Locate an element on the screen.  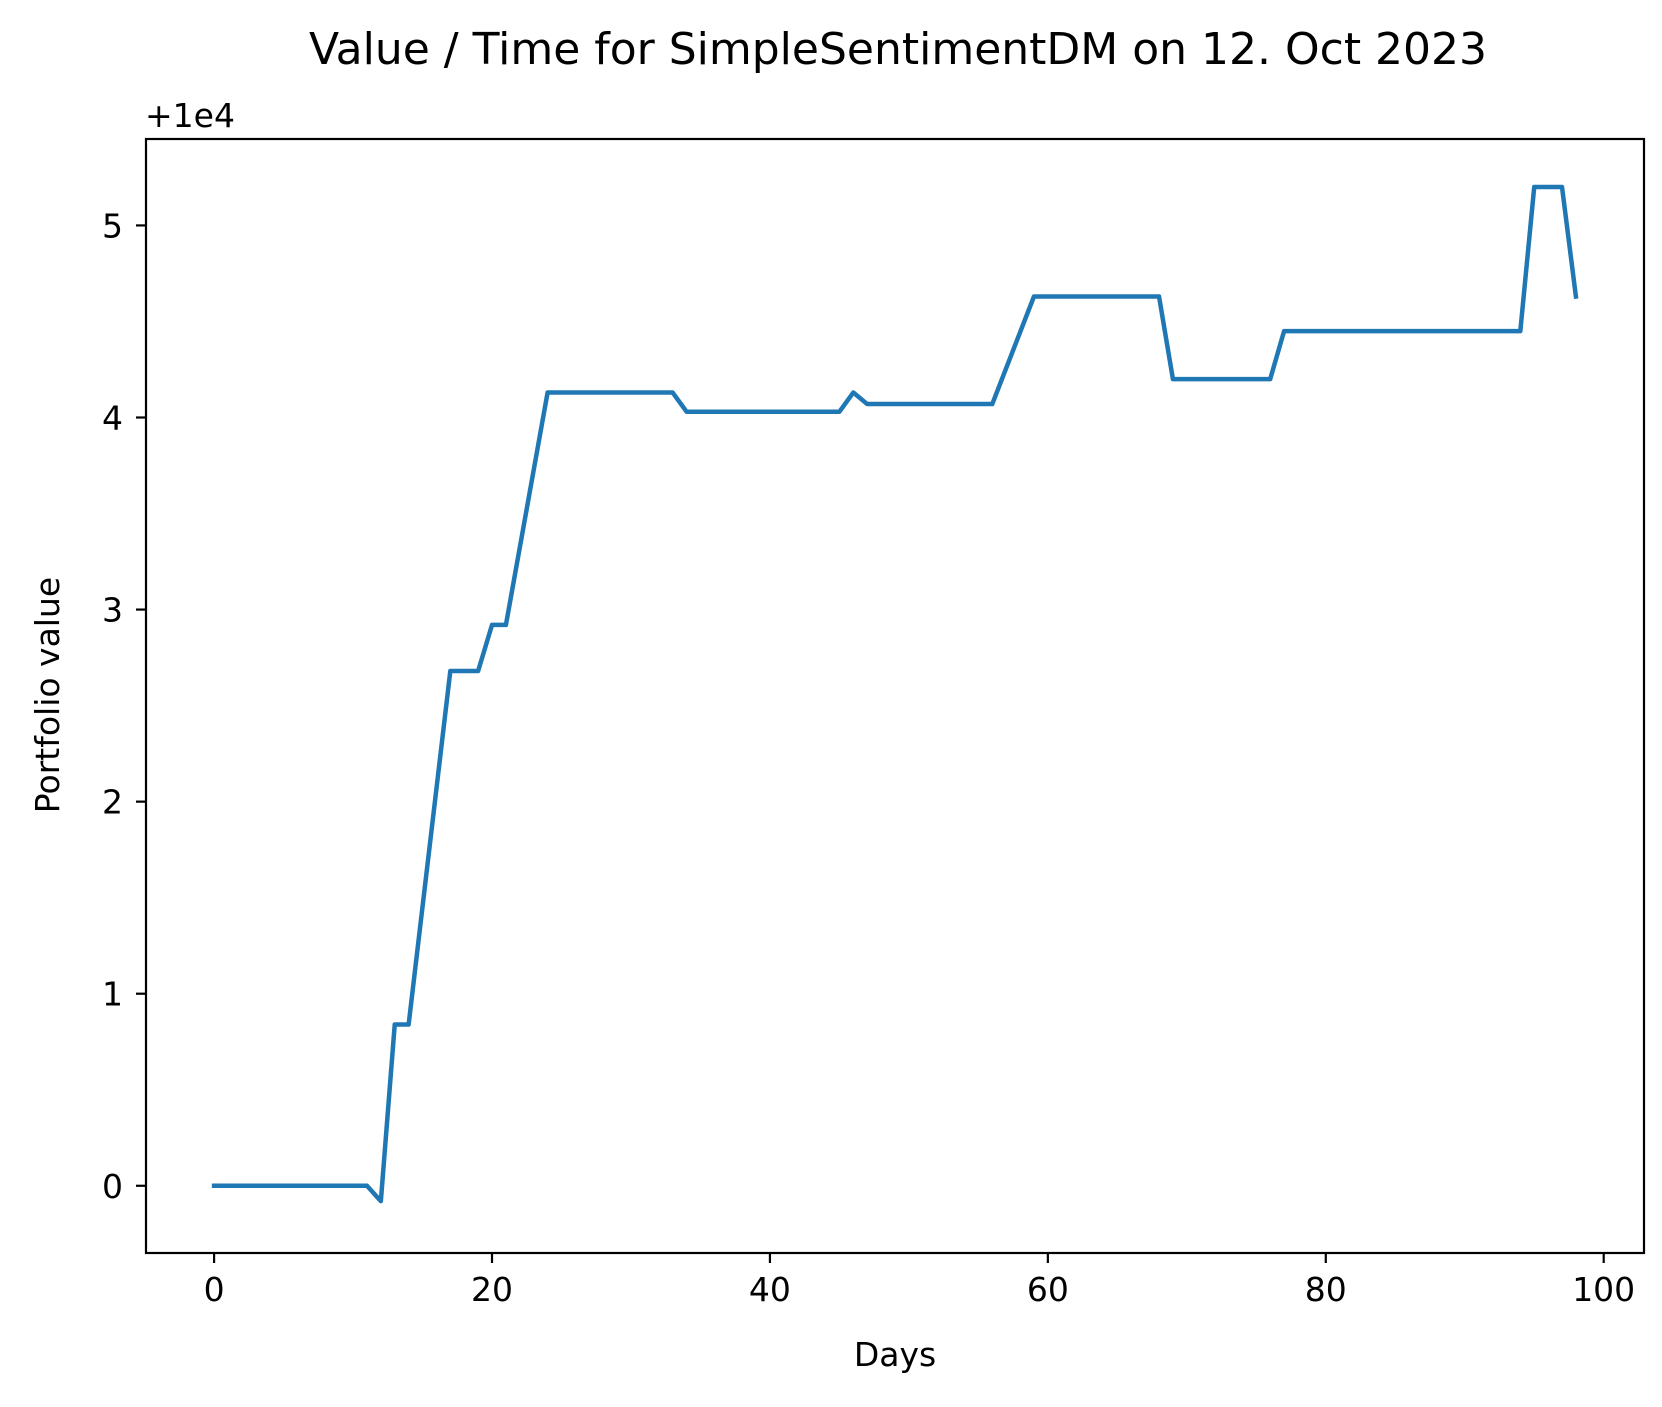
y-tick-label: 2 is located at coordinates (112, 802).